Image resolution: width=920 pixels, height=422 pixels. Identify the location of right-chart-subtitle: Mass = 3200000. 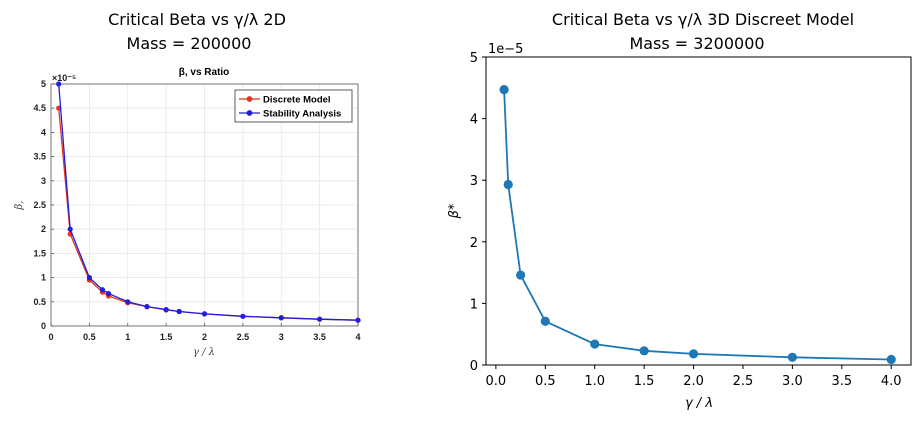
(696, 43).